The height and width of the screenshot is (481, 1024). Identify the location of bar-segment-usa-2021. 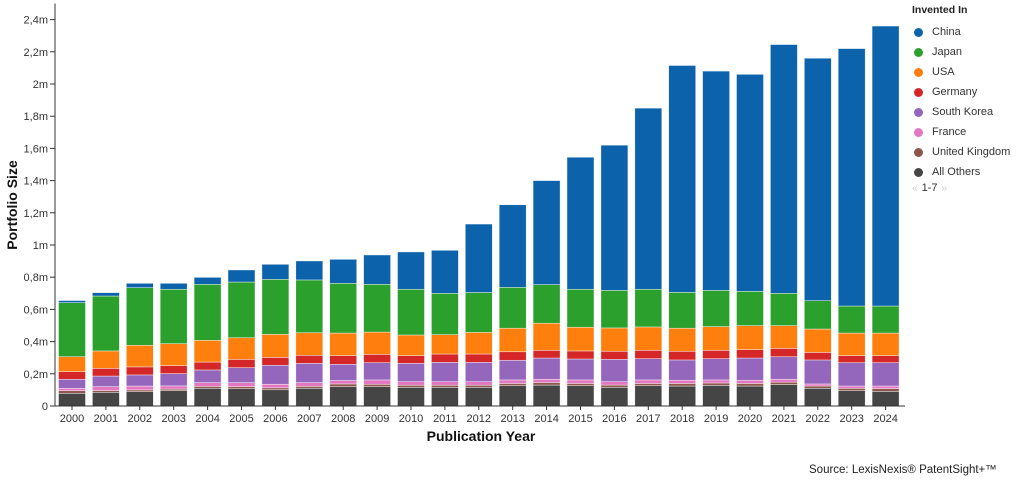
(784, 337).